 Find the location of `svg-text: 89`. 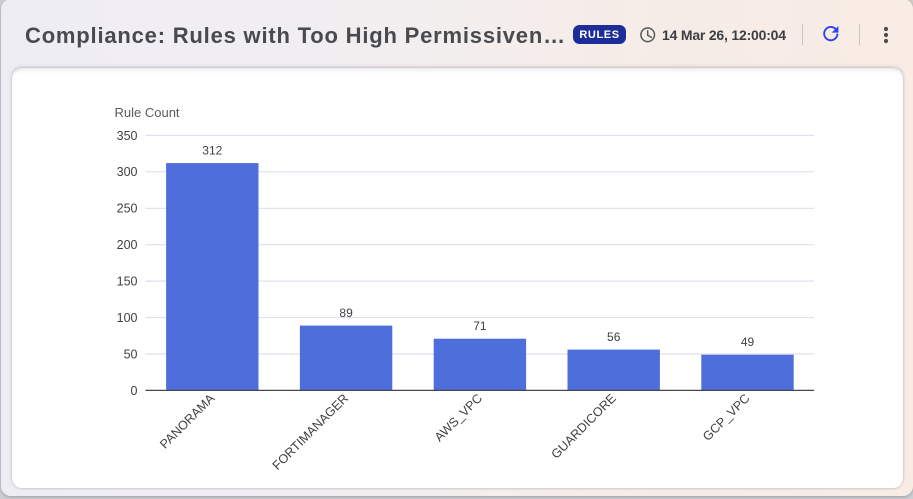

svg-text: 89 is located at coordinates (346, 313).